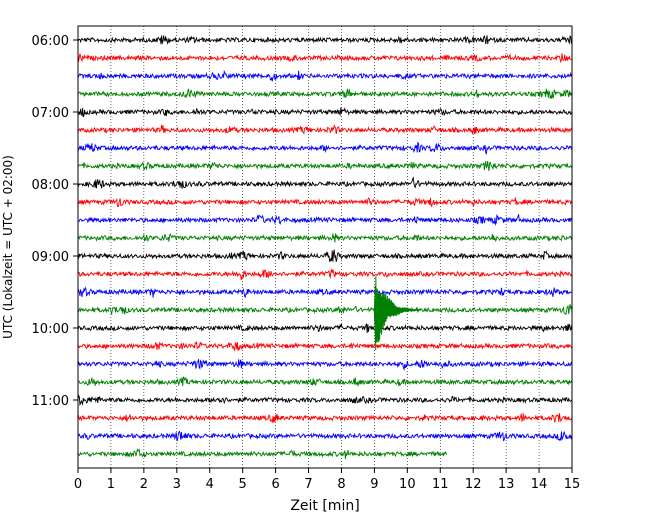 This screenshot has height=520, width=650. I want to click on y-axis-label: UTC (Lokalzeit = UTC + 02:00), so click(8, 247).